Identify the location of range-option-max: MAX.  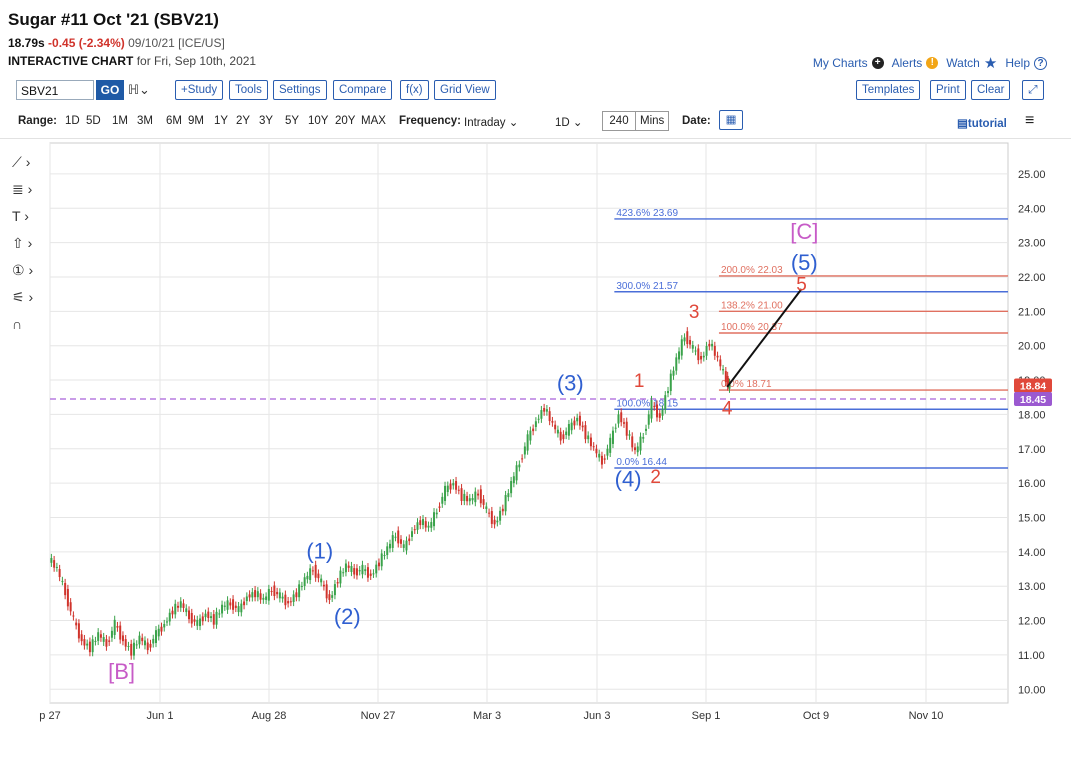
(373, 121).